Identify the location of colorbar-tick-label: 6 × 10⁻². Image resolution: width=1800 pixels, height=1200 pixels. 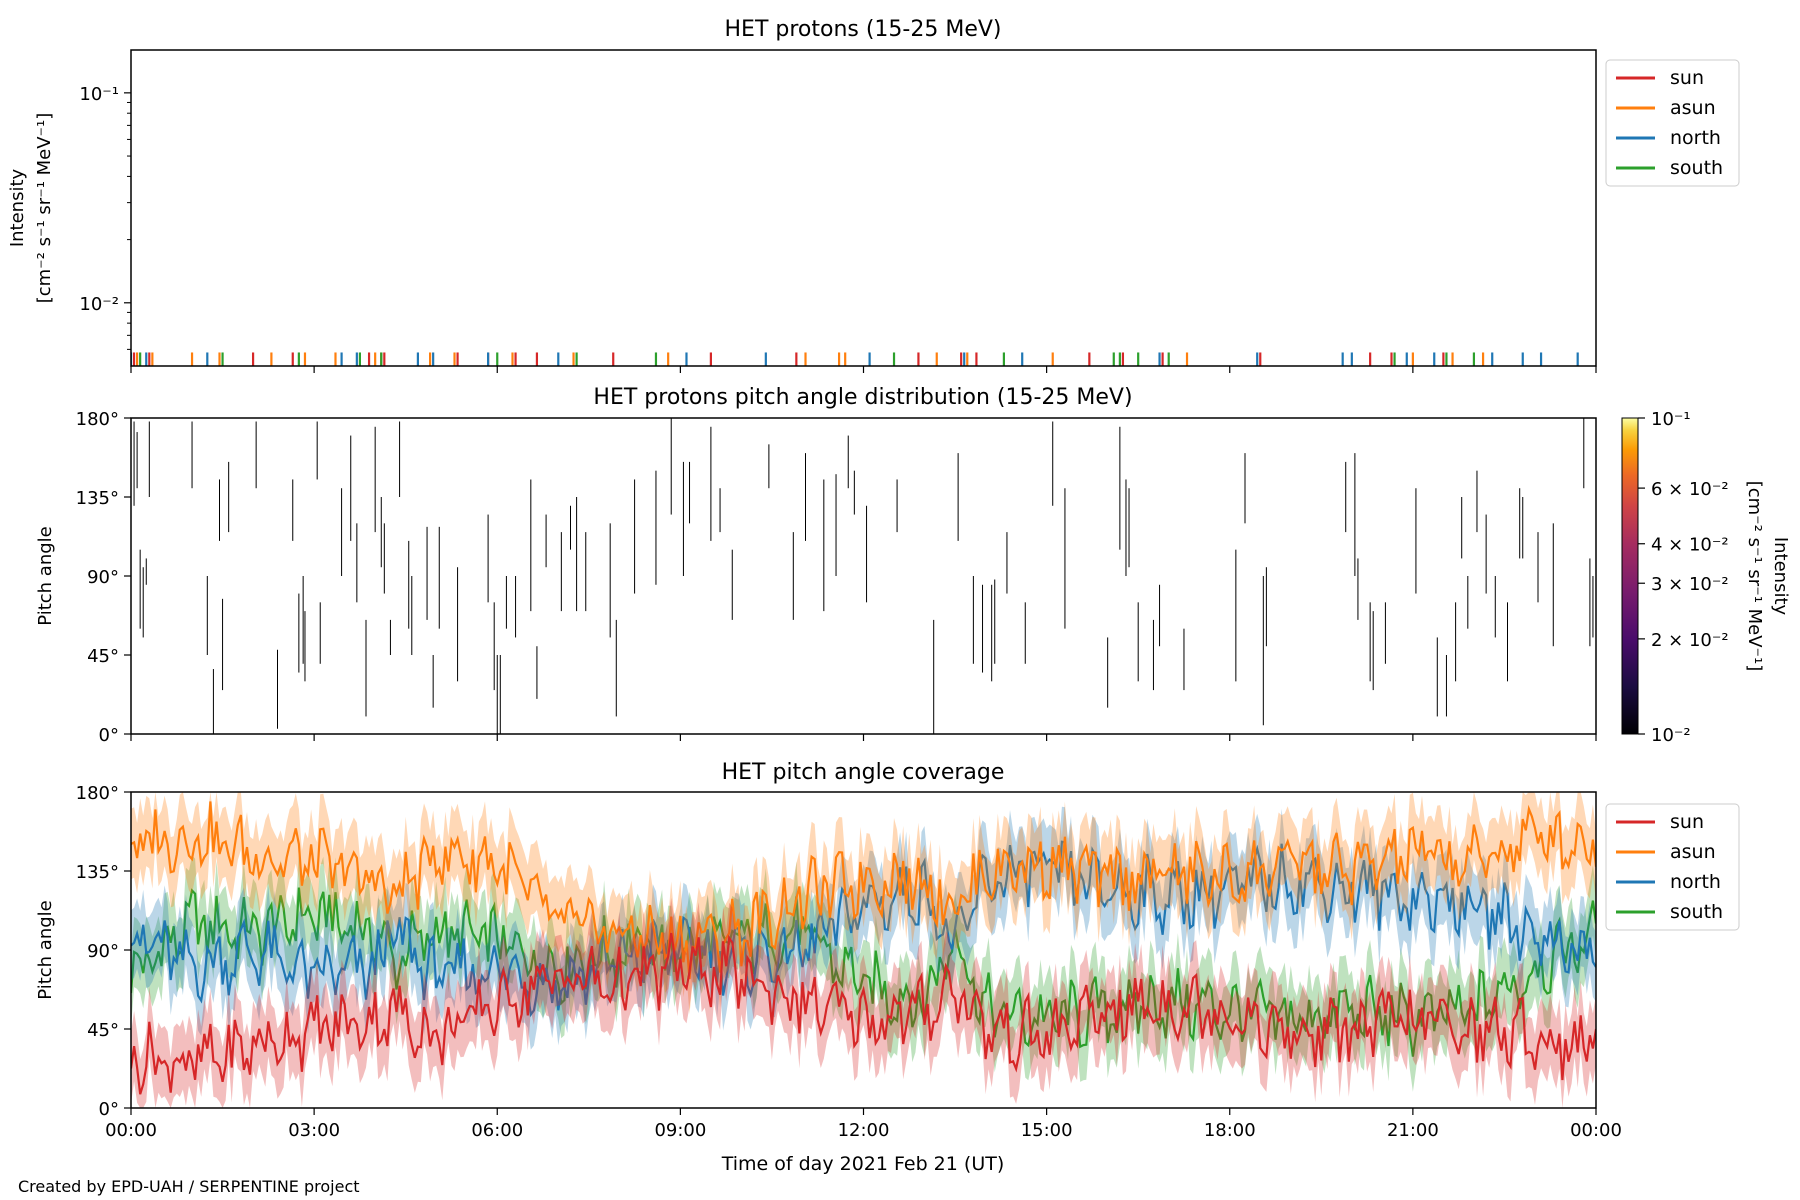
(1690, 489).